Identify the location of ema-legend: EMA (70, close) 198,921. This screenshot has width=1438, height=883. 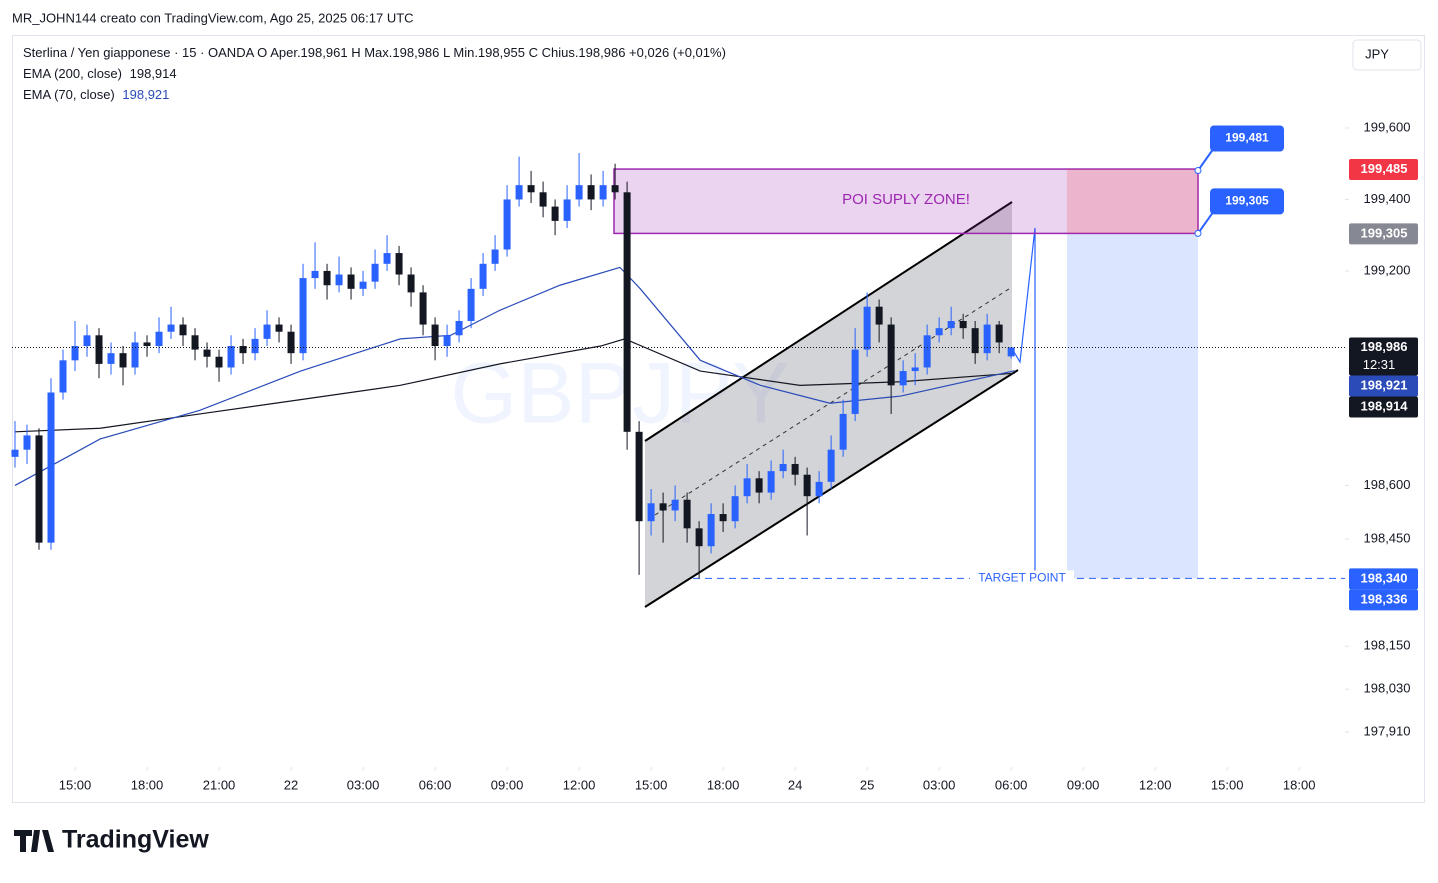
(96, 94).